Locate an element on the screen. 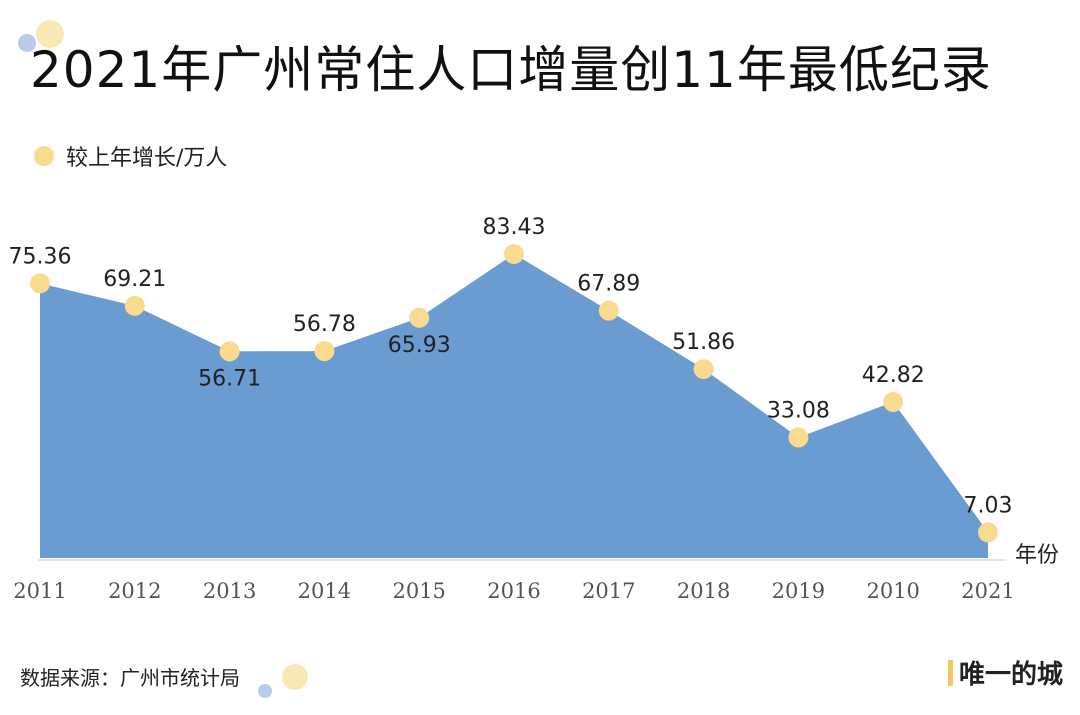  decor-dot-blue is located at coordinates (27, 43).